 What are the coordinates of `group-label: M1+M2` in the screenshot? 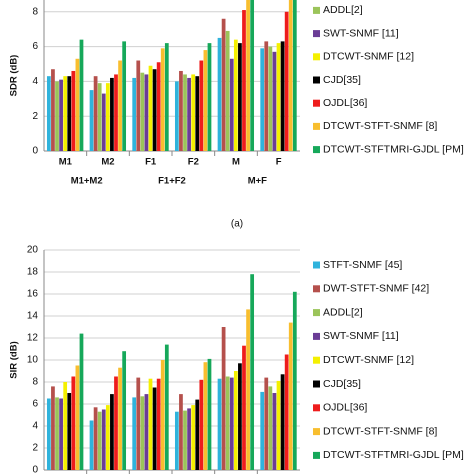 It's located at (87, 181).